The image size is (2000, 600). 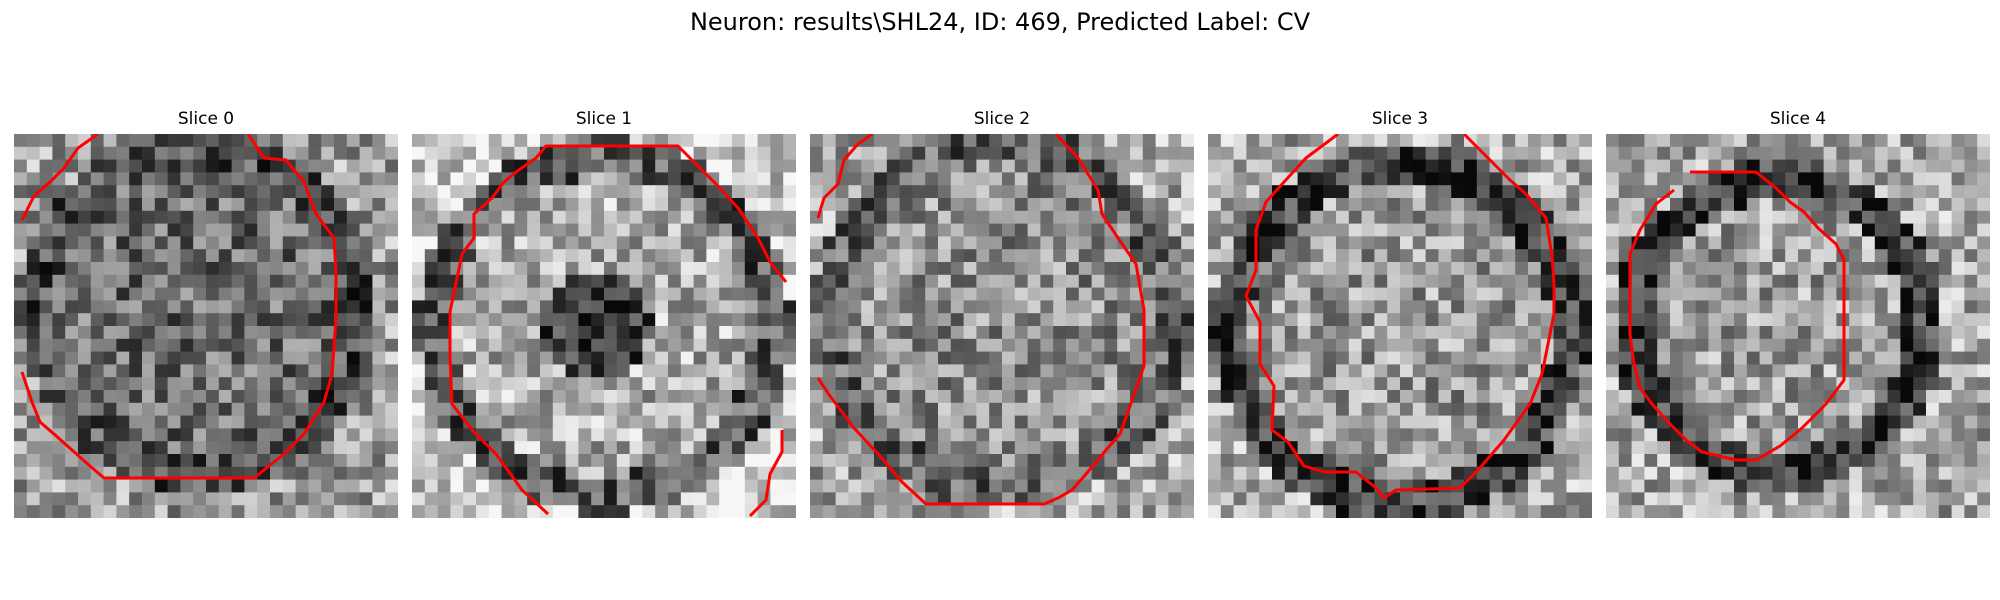 I want to click on slice-panel-3: Slice 3, so click(x=1400, y=313).